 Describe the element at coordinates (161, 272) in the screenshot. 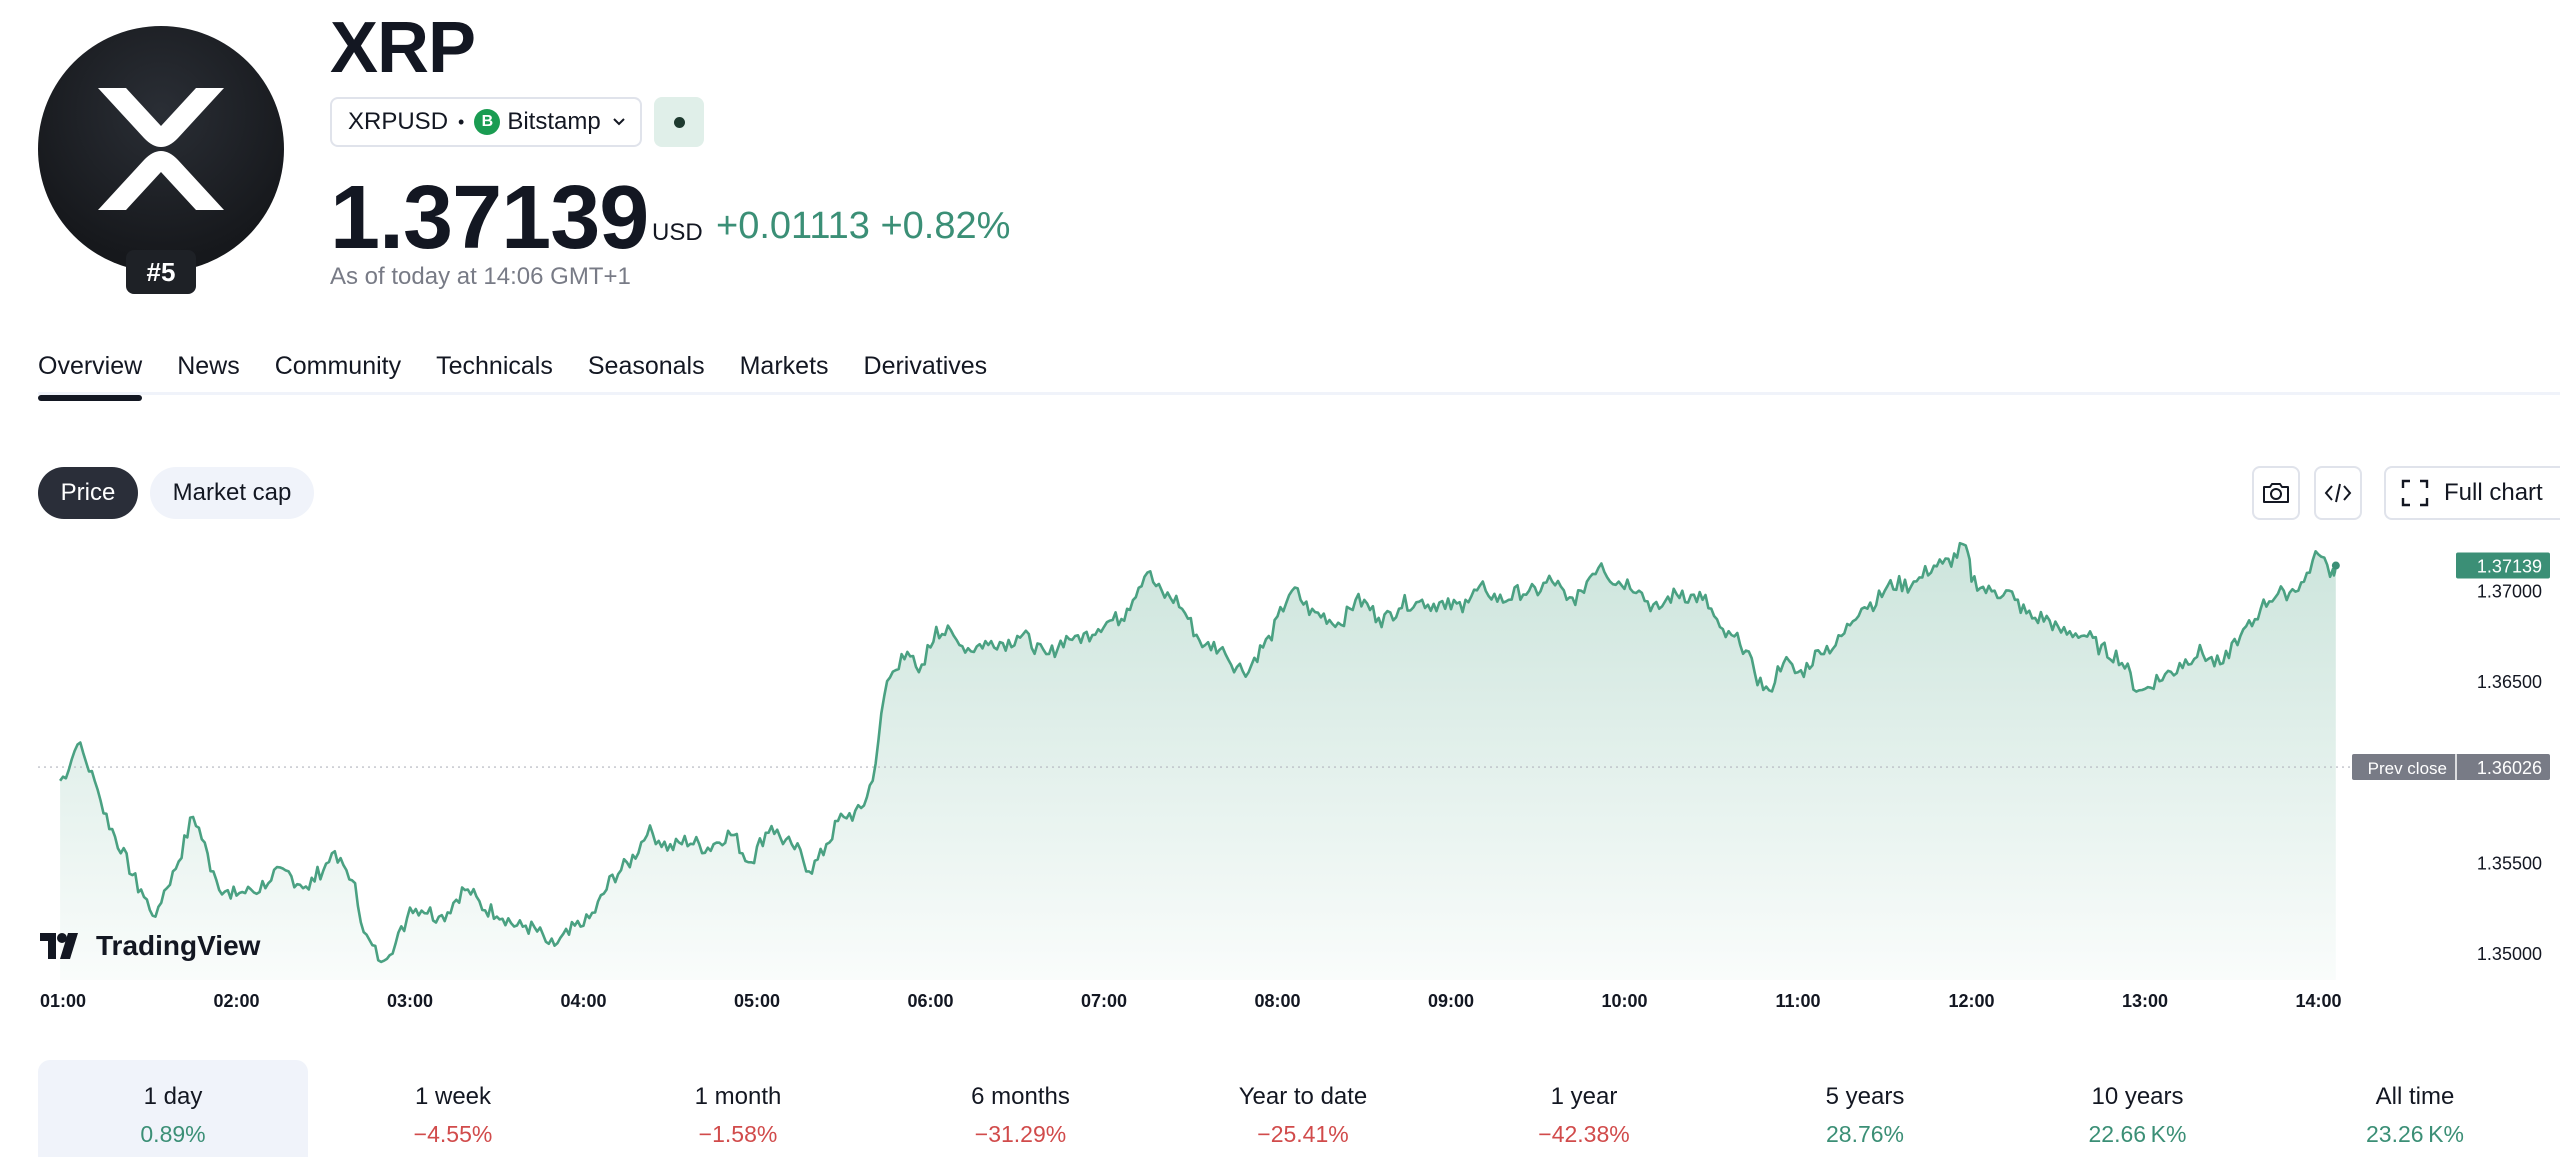

I see `rank-badge: #5` at that location.